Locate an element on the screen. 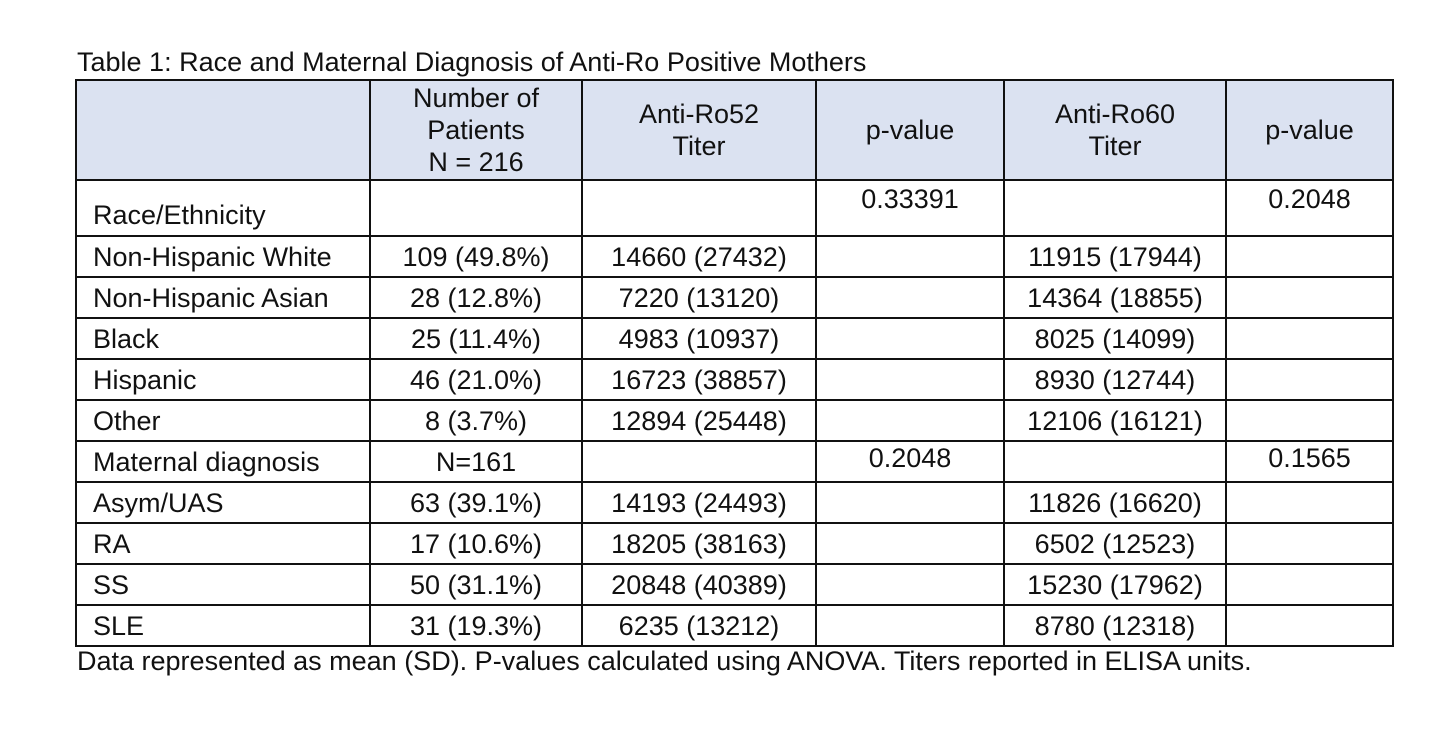 This screenshot has width=1452, height=746. ro60-titer-cell: 12106 (16121) is located at coordinates (1115, 420).